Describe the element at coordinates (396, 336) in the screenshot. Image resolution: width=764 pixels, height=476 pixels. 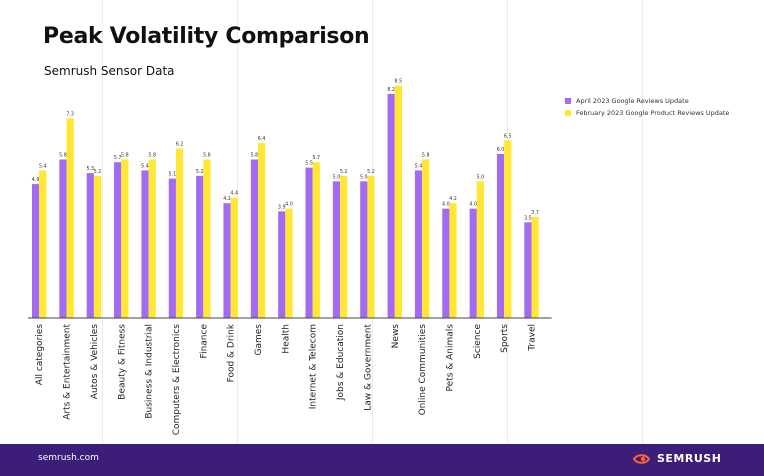
I see `category-label: News` at that location.